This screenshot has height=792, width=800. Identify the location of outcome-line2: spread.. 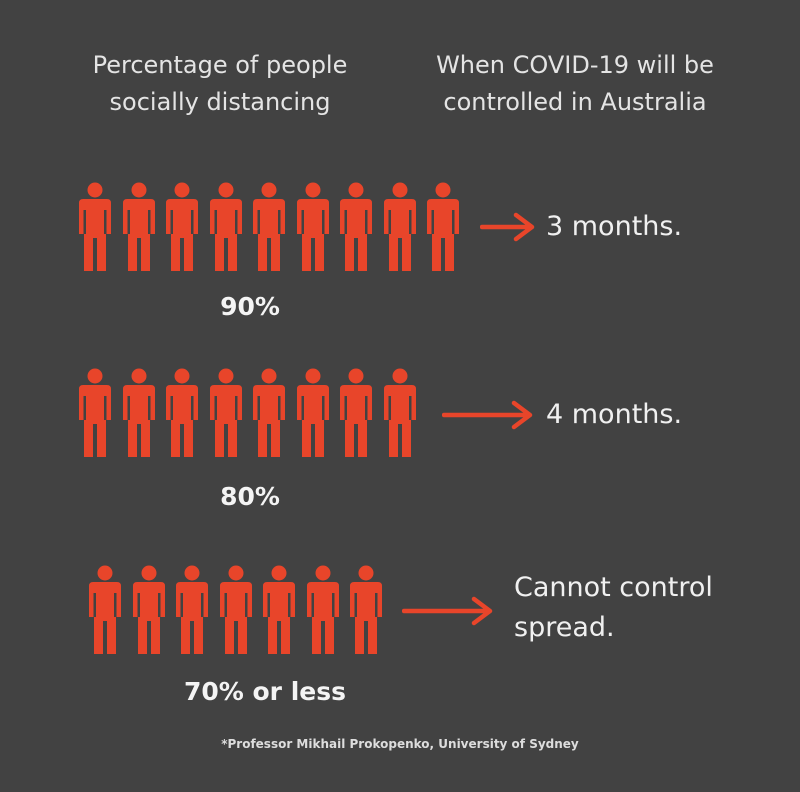
(613, 628).